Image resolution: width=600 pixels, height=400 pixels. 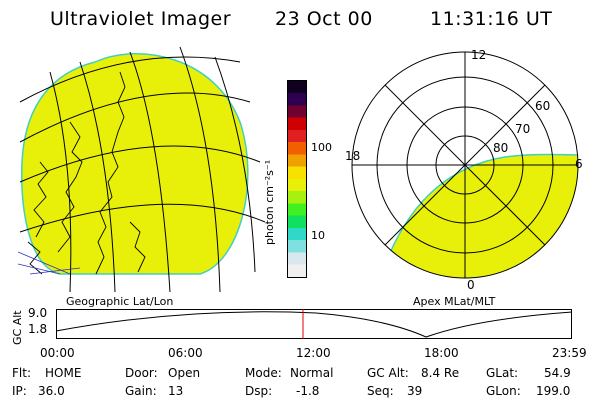 I want to click on seq-label: Seq:, so click(x=380, y=391).